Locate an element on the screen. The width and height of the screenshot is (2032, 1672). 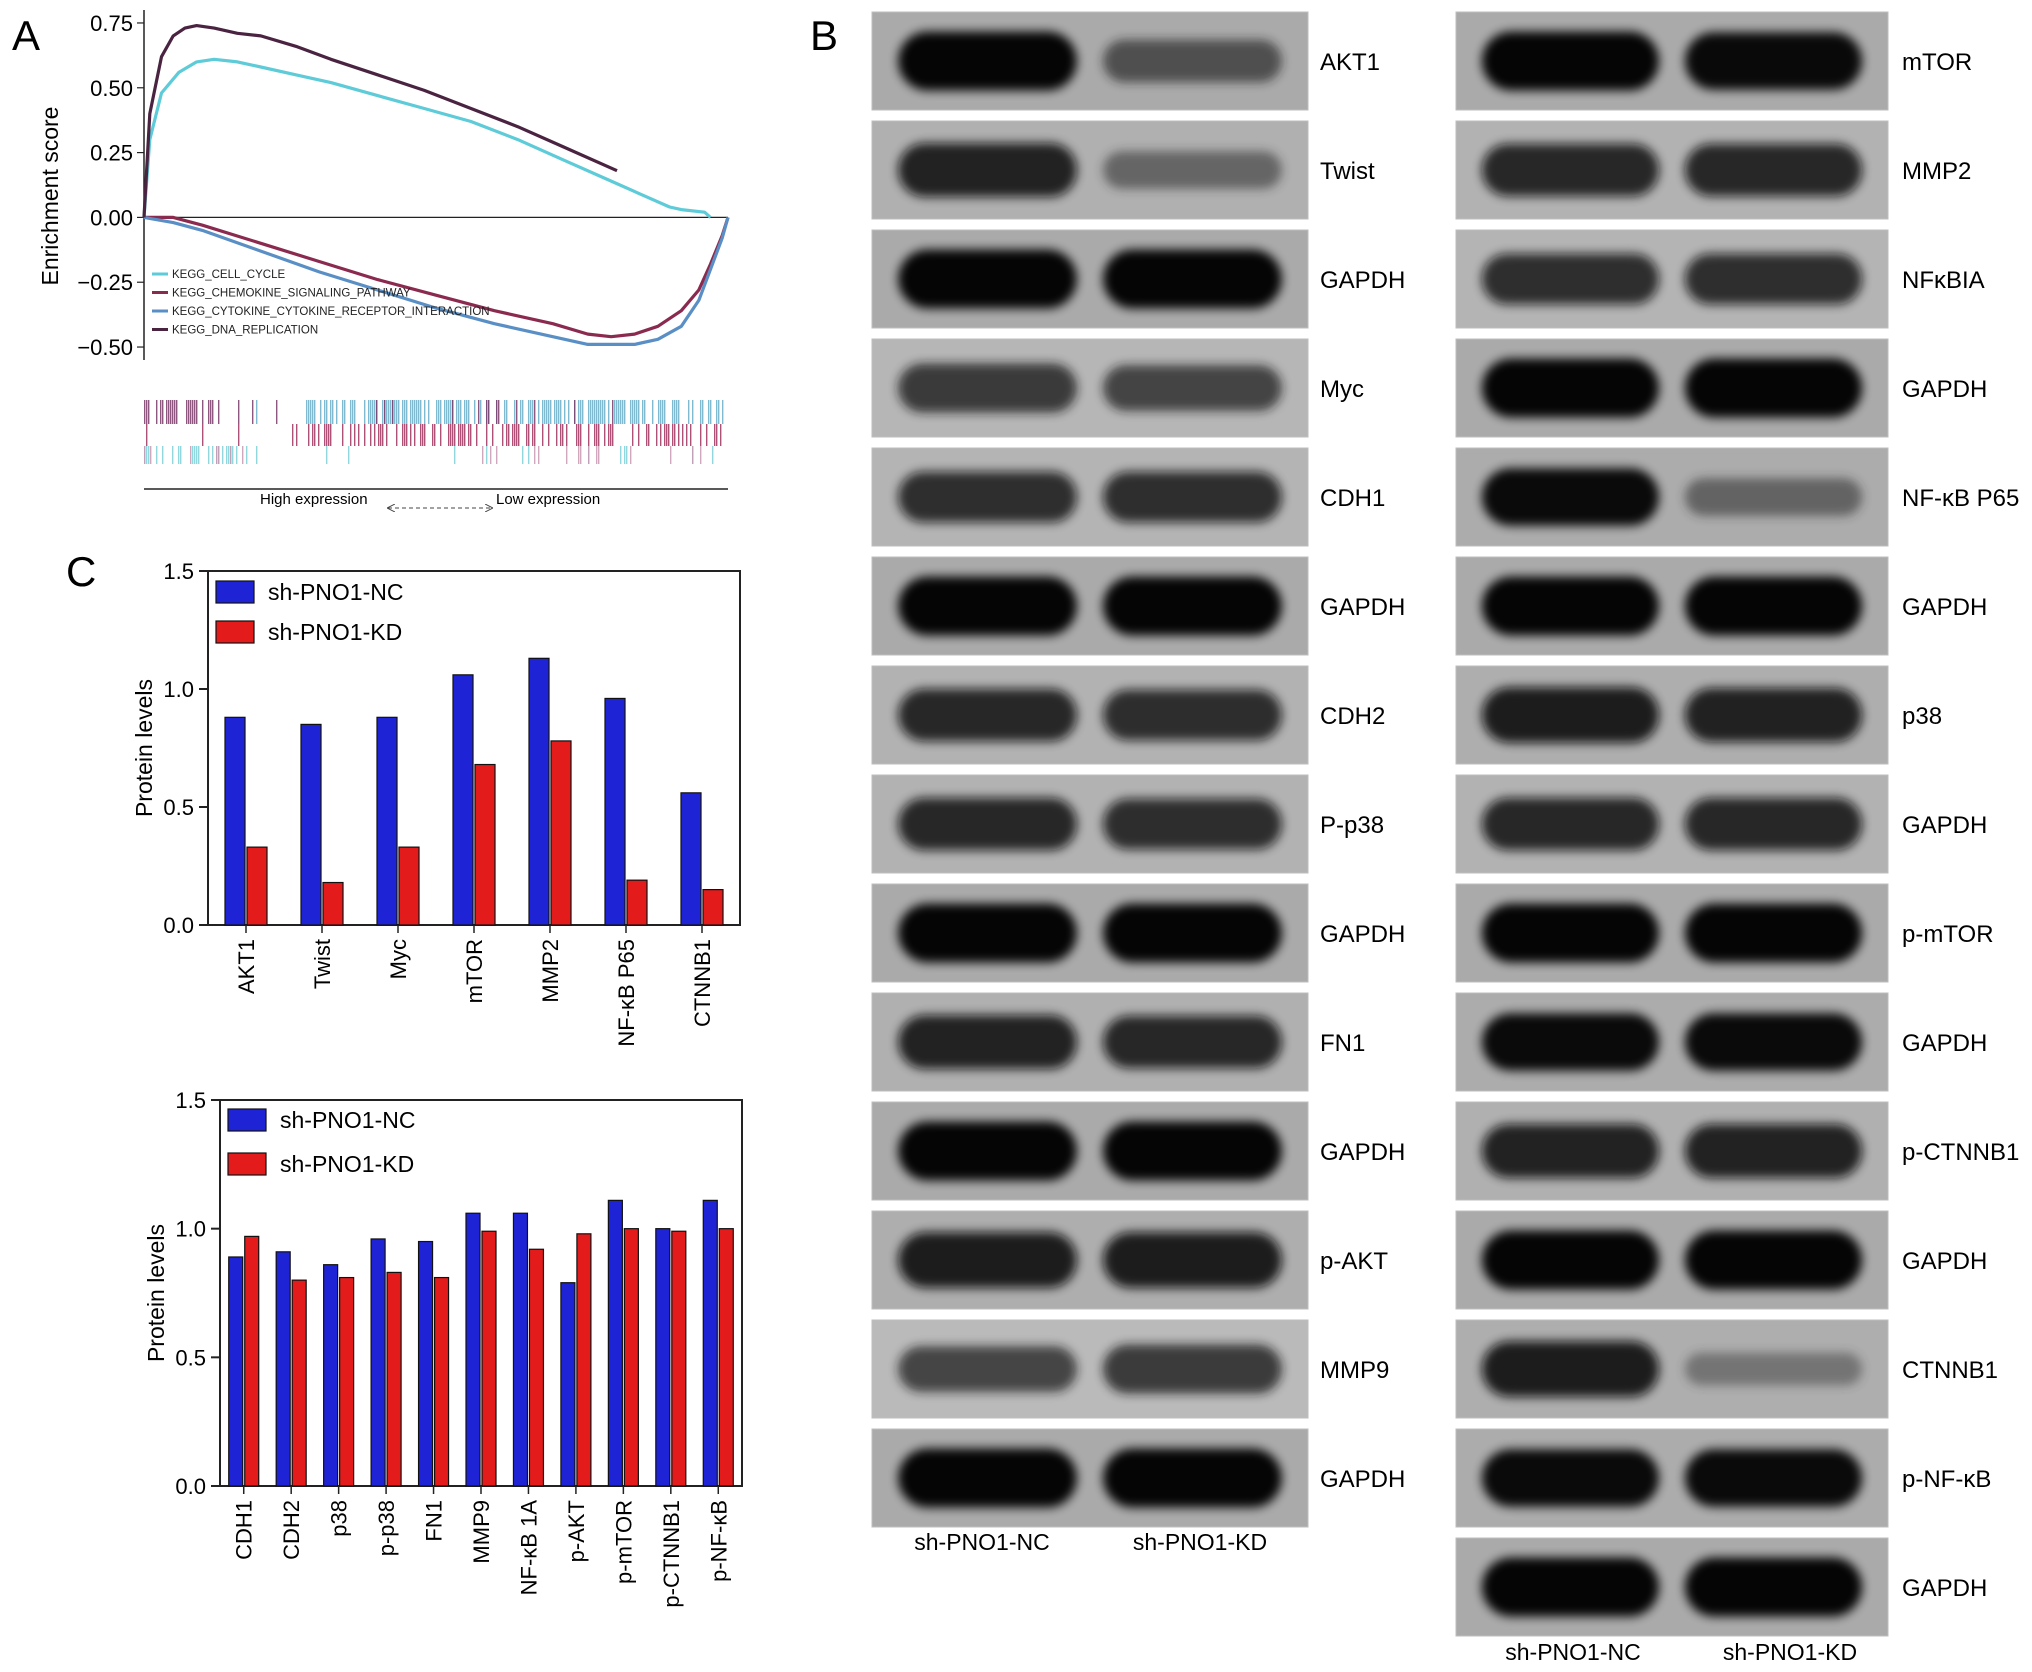
blot-right-protein-label: mTOR is located at coordinates (1937, 62).